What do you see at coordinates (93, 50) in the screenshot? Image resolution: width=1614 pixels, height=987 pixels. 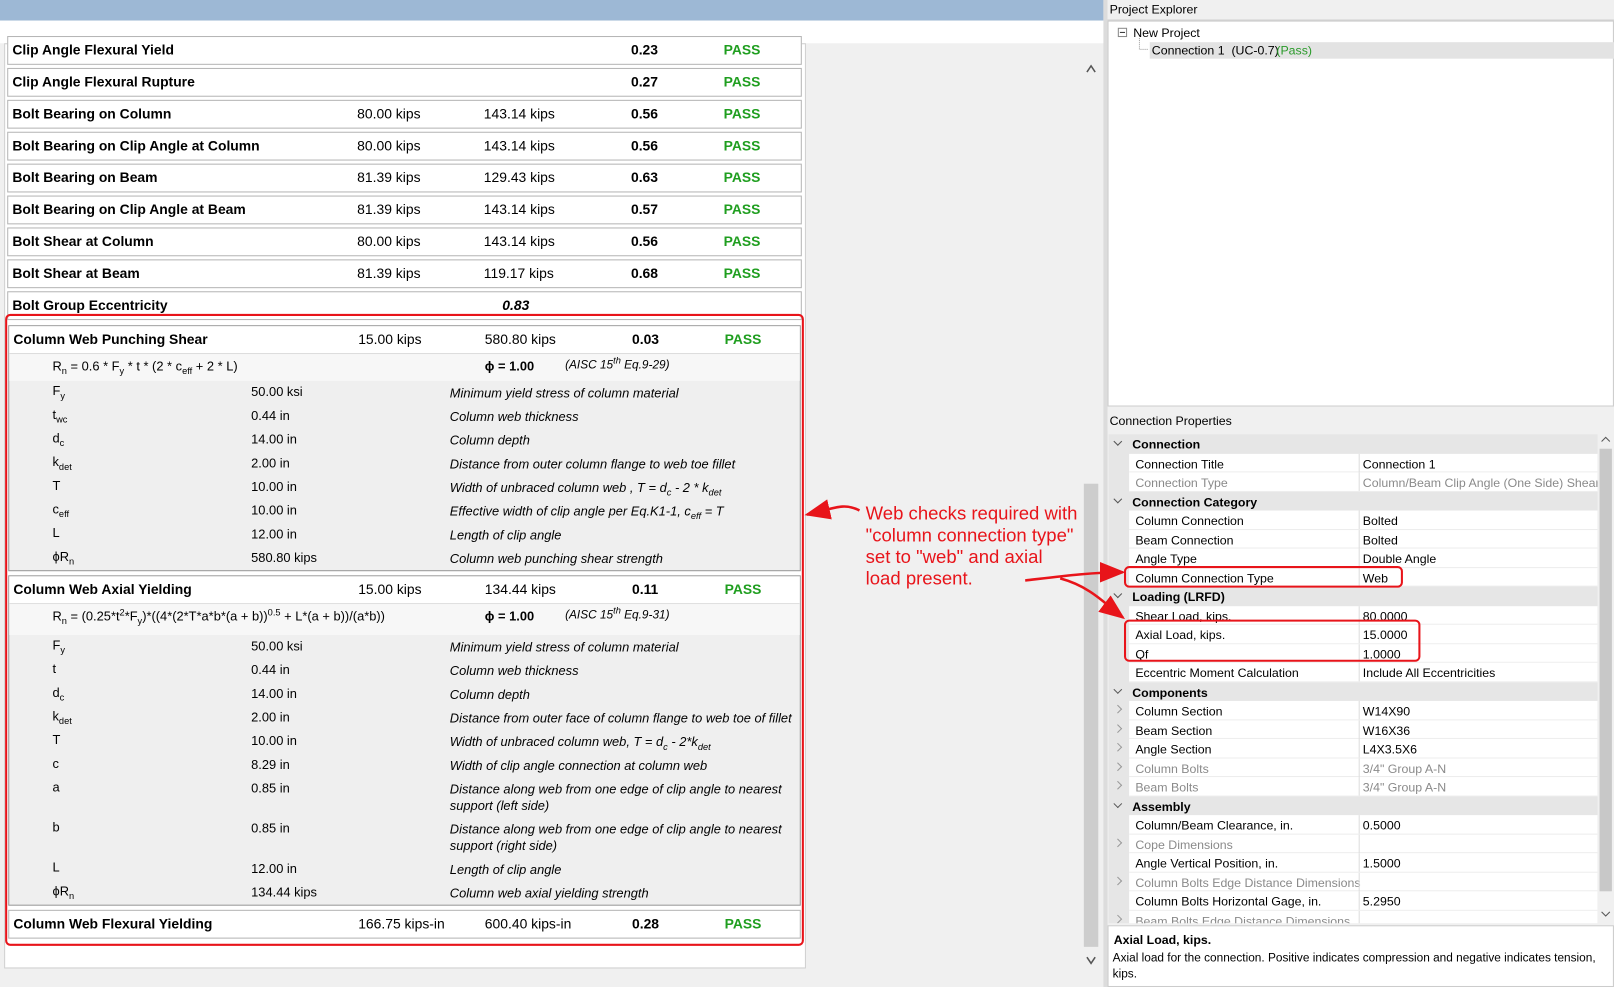 I see `check-name: Clip Angle Flexural Yield` at bounding box center [93, 50].